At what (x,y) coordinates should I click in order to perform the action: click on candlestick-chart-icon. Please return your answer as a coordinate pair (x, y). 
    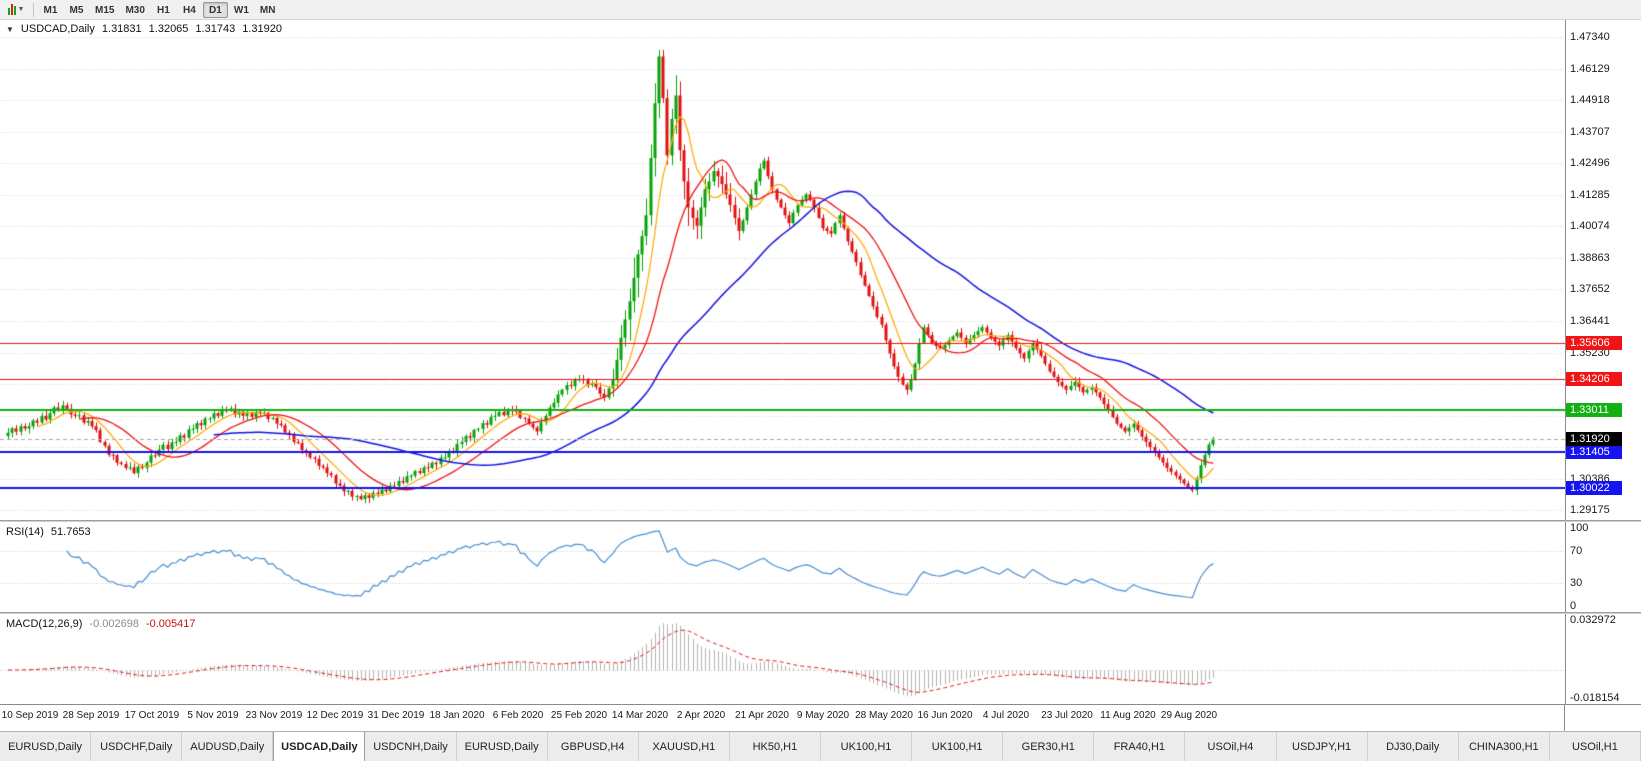
    Looking at the image, I should click on (11, 9).